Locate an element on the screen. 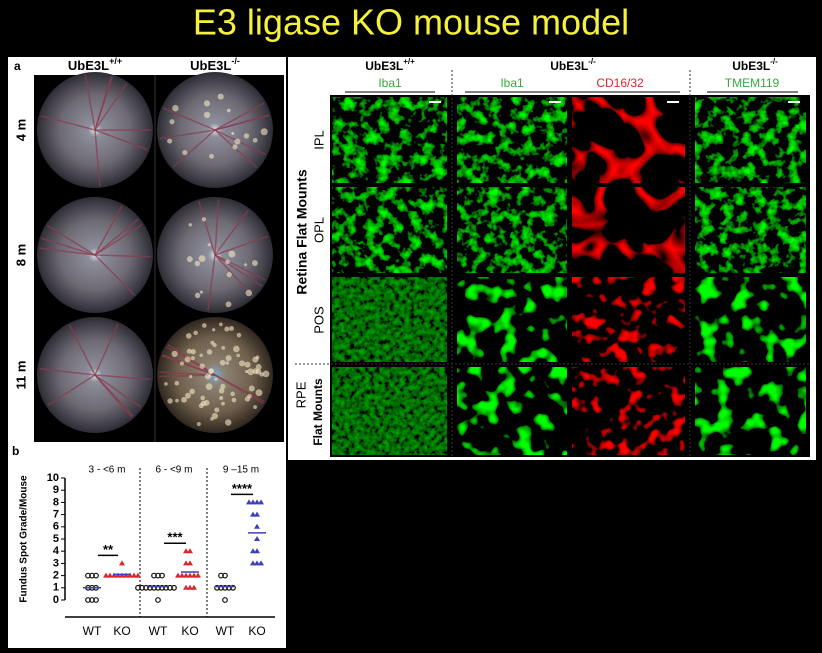 The height and width of the screenshot is (653, 822). panel-b is located at coordinates (147, 546).